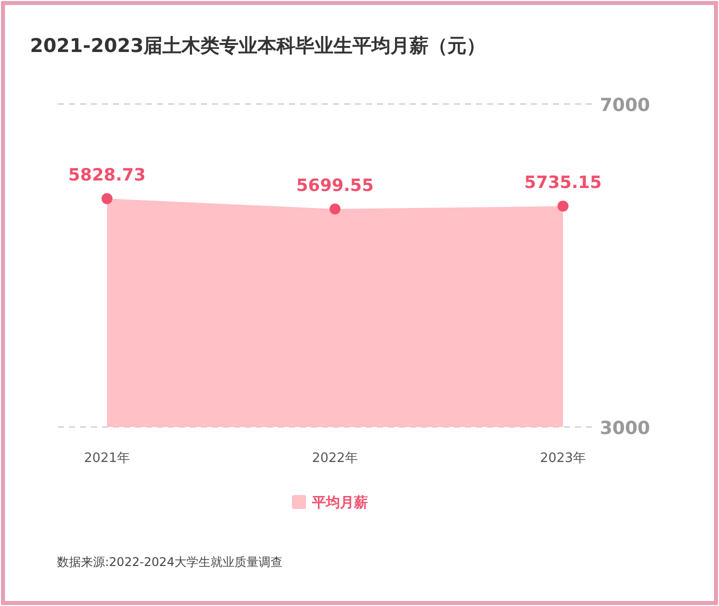 This screenshot has height=606, width=719. I want to click on y-tick-label: 3000, so click(625, 428).